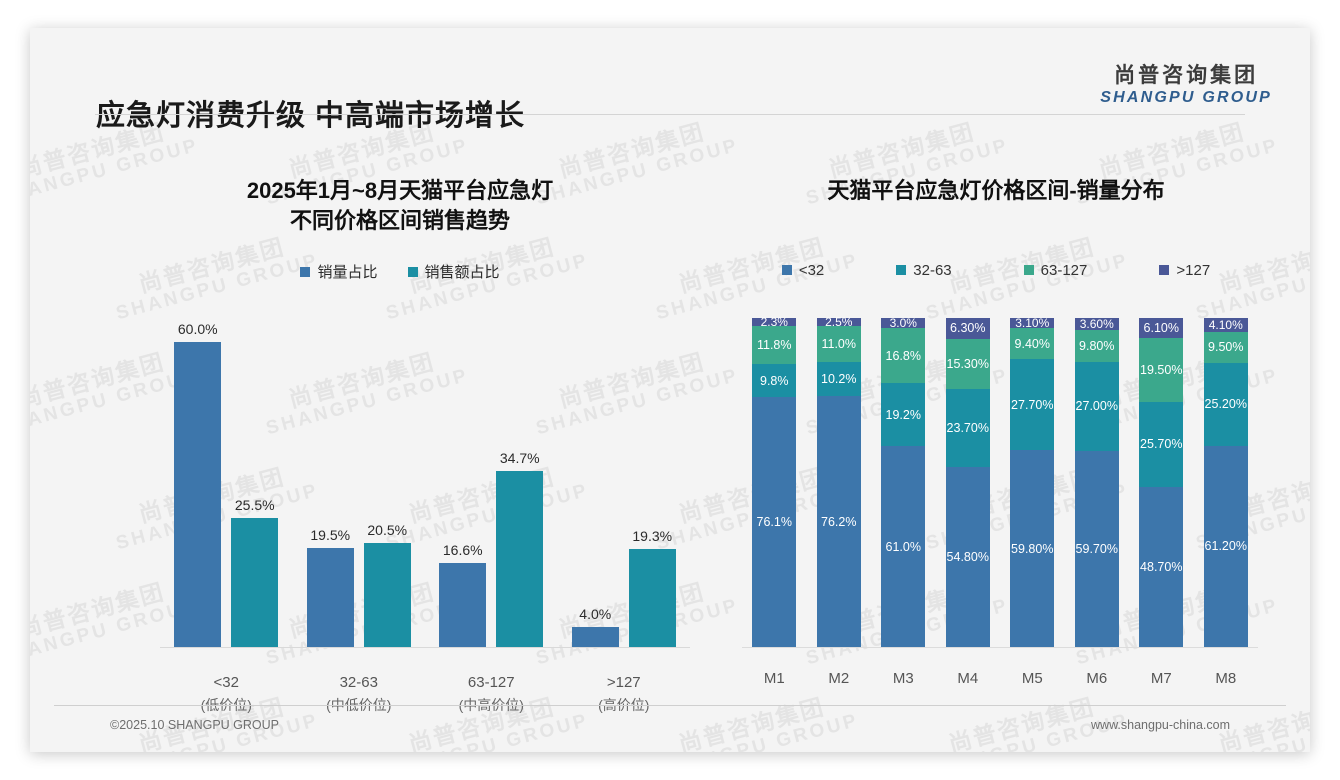 Image resolution: width=1340 pixels, height=780 pixels. Describe the element at coordinates (359, 482) in the screenshot. I see `bar-group-32-63: 19.5% 20.5%` at that location.